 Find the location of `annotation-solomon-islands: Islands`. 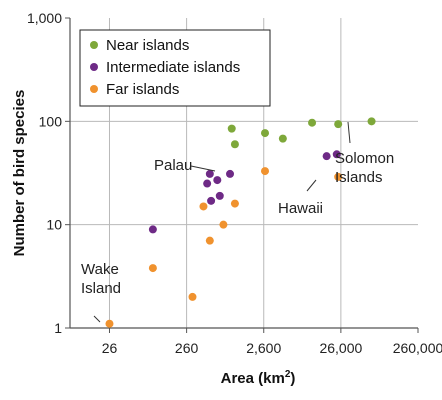

annotation-solomon-islands: Islands is located at coordinates (359, 177).